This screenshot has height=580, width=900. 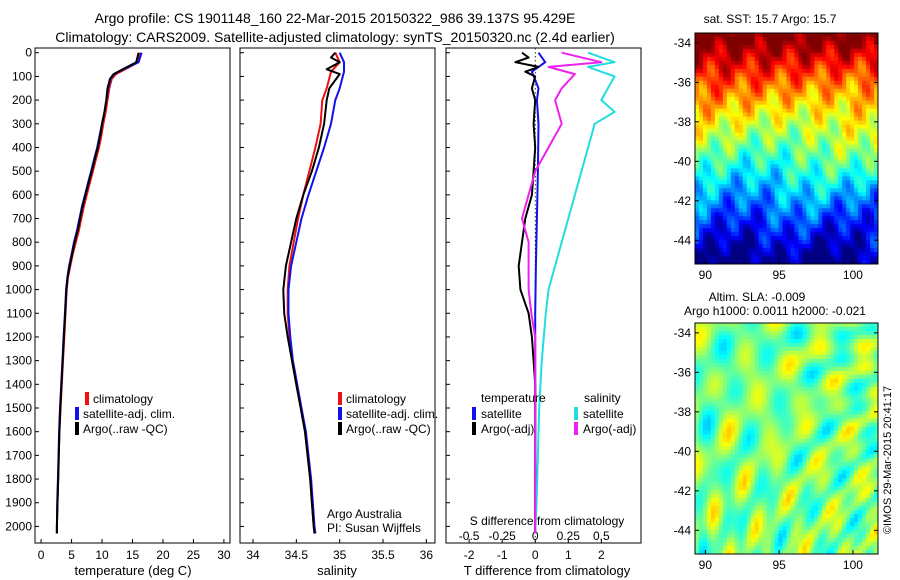 I want to click on salinity-note-pi: PI: Susan Wijffels, so click(x=374, y=528).